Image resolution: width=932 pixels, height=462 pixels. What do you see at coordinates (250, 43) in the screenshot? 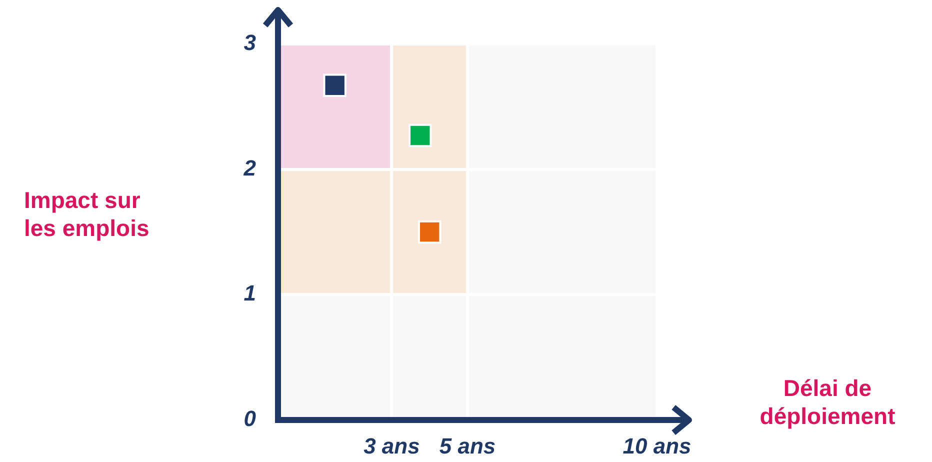
I see `y-tick-label: 3` at bounding box center [250, 43].